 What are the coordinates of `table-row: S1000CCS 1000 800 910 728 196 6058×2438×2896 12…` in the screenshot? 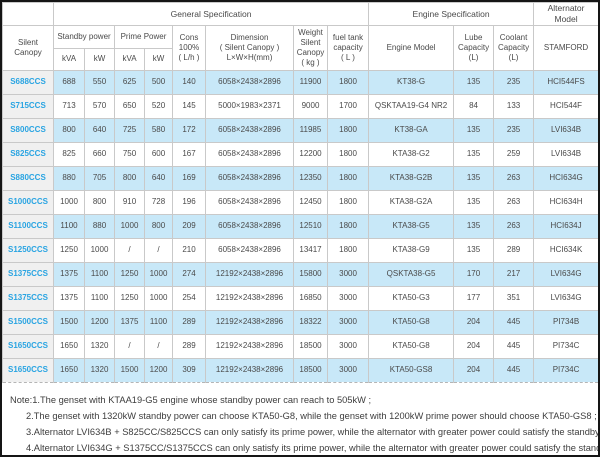 It's located at (300, 202).